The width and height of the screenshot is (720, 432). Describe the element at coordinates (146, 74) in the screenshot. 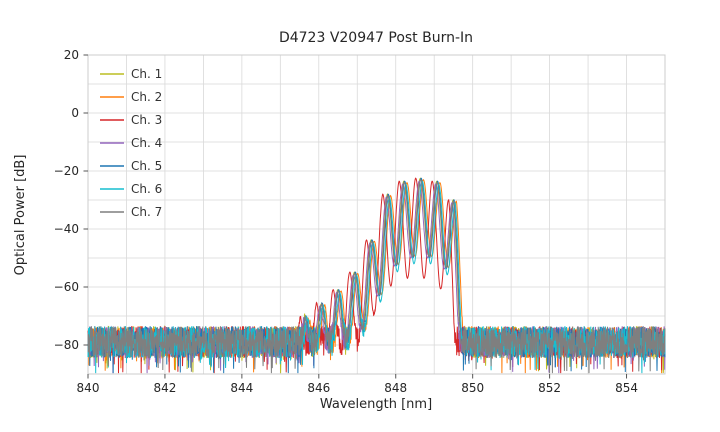

I see `legend-label-ch-1: Ch. 1` at that location.